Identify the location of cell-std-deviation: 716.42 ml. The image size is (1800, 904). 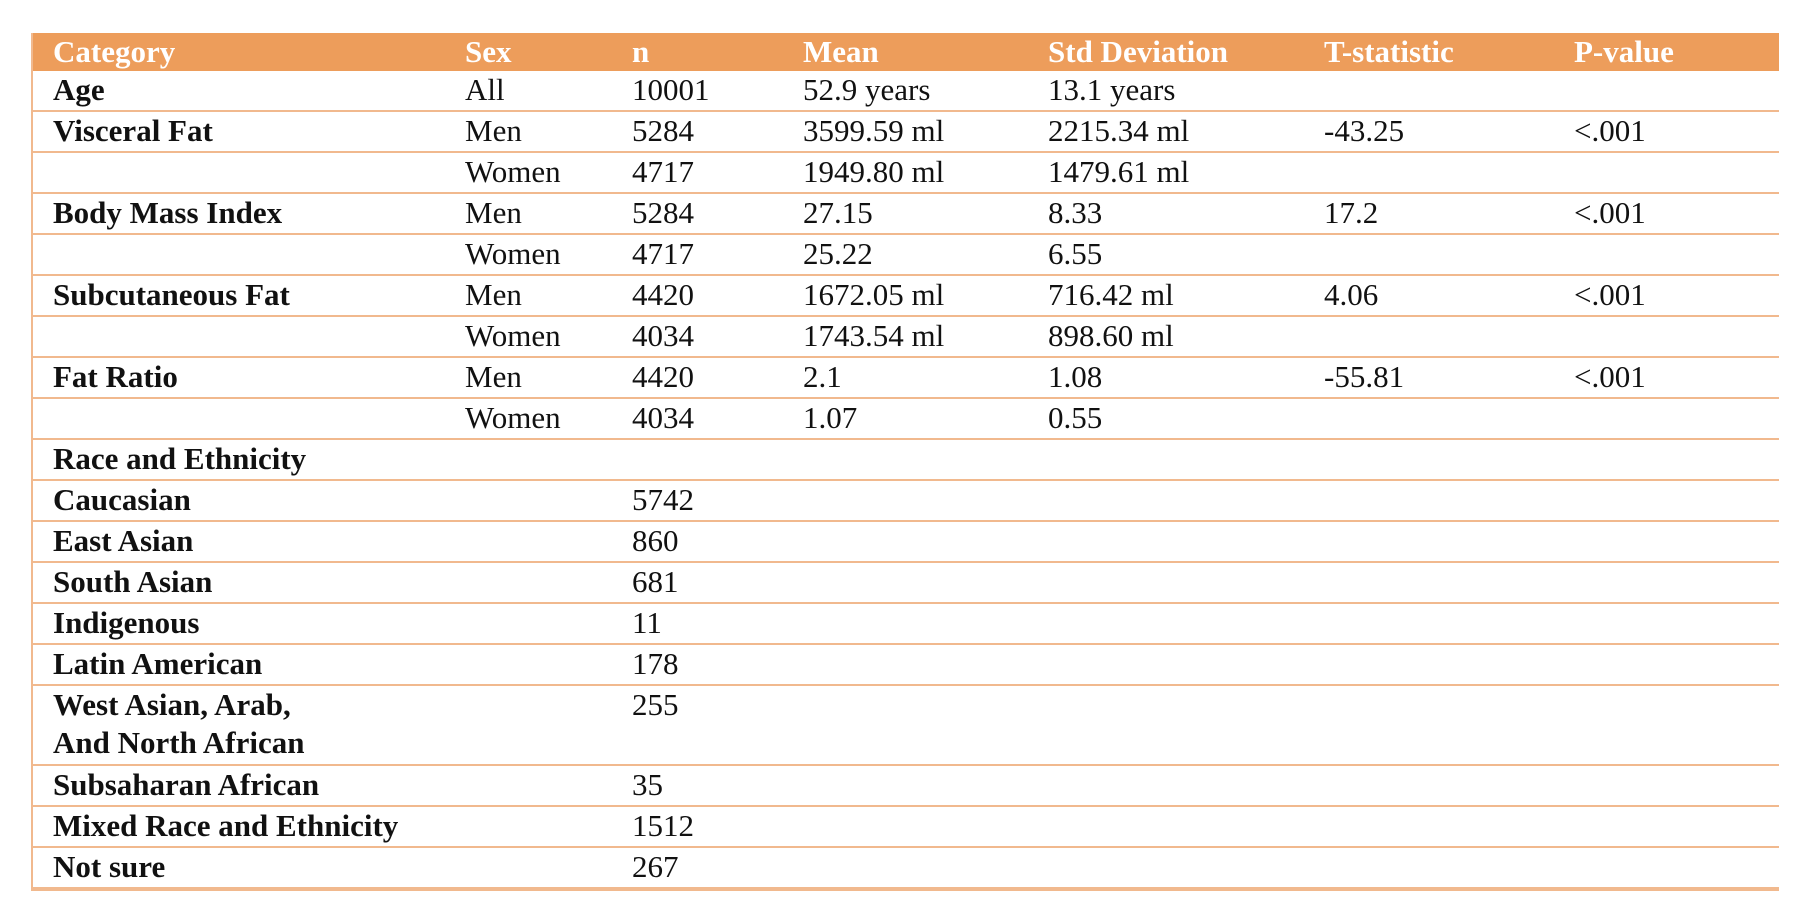
(1167, 296).